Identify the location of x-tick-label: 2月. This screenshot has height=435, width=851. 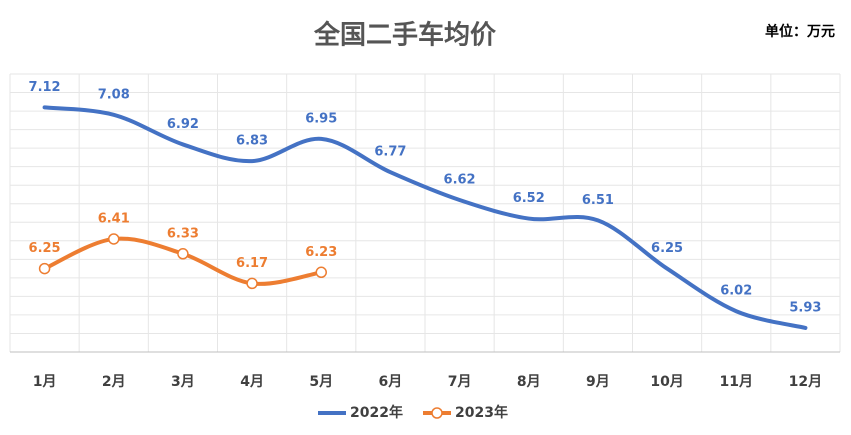
(114, 382).